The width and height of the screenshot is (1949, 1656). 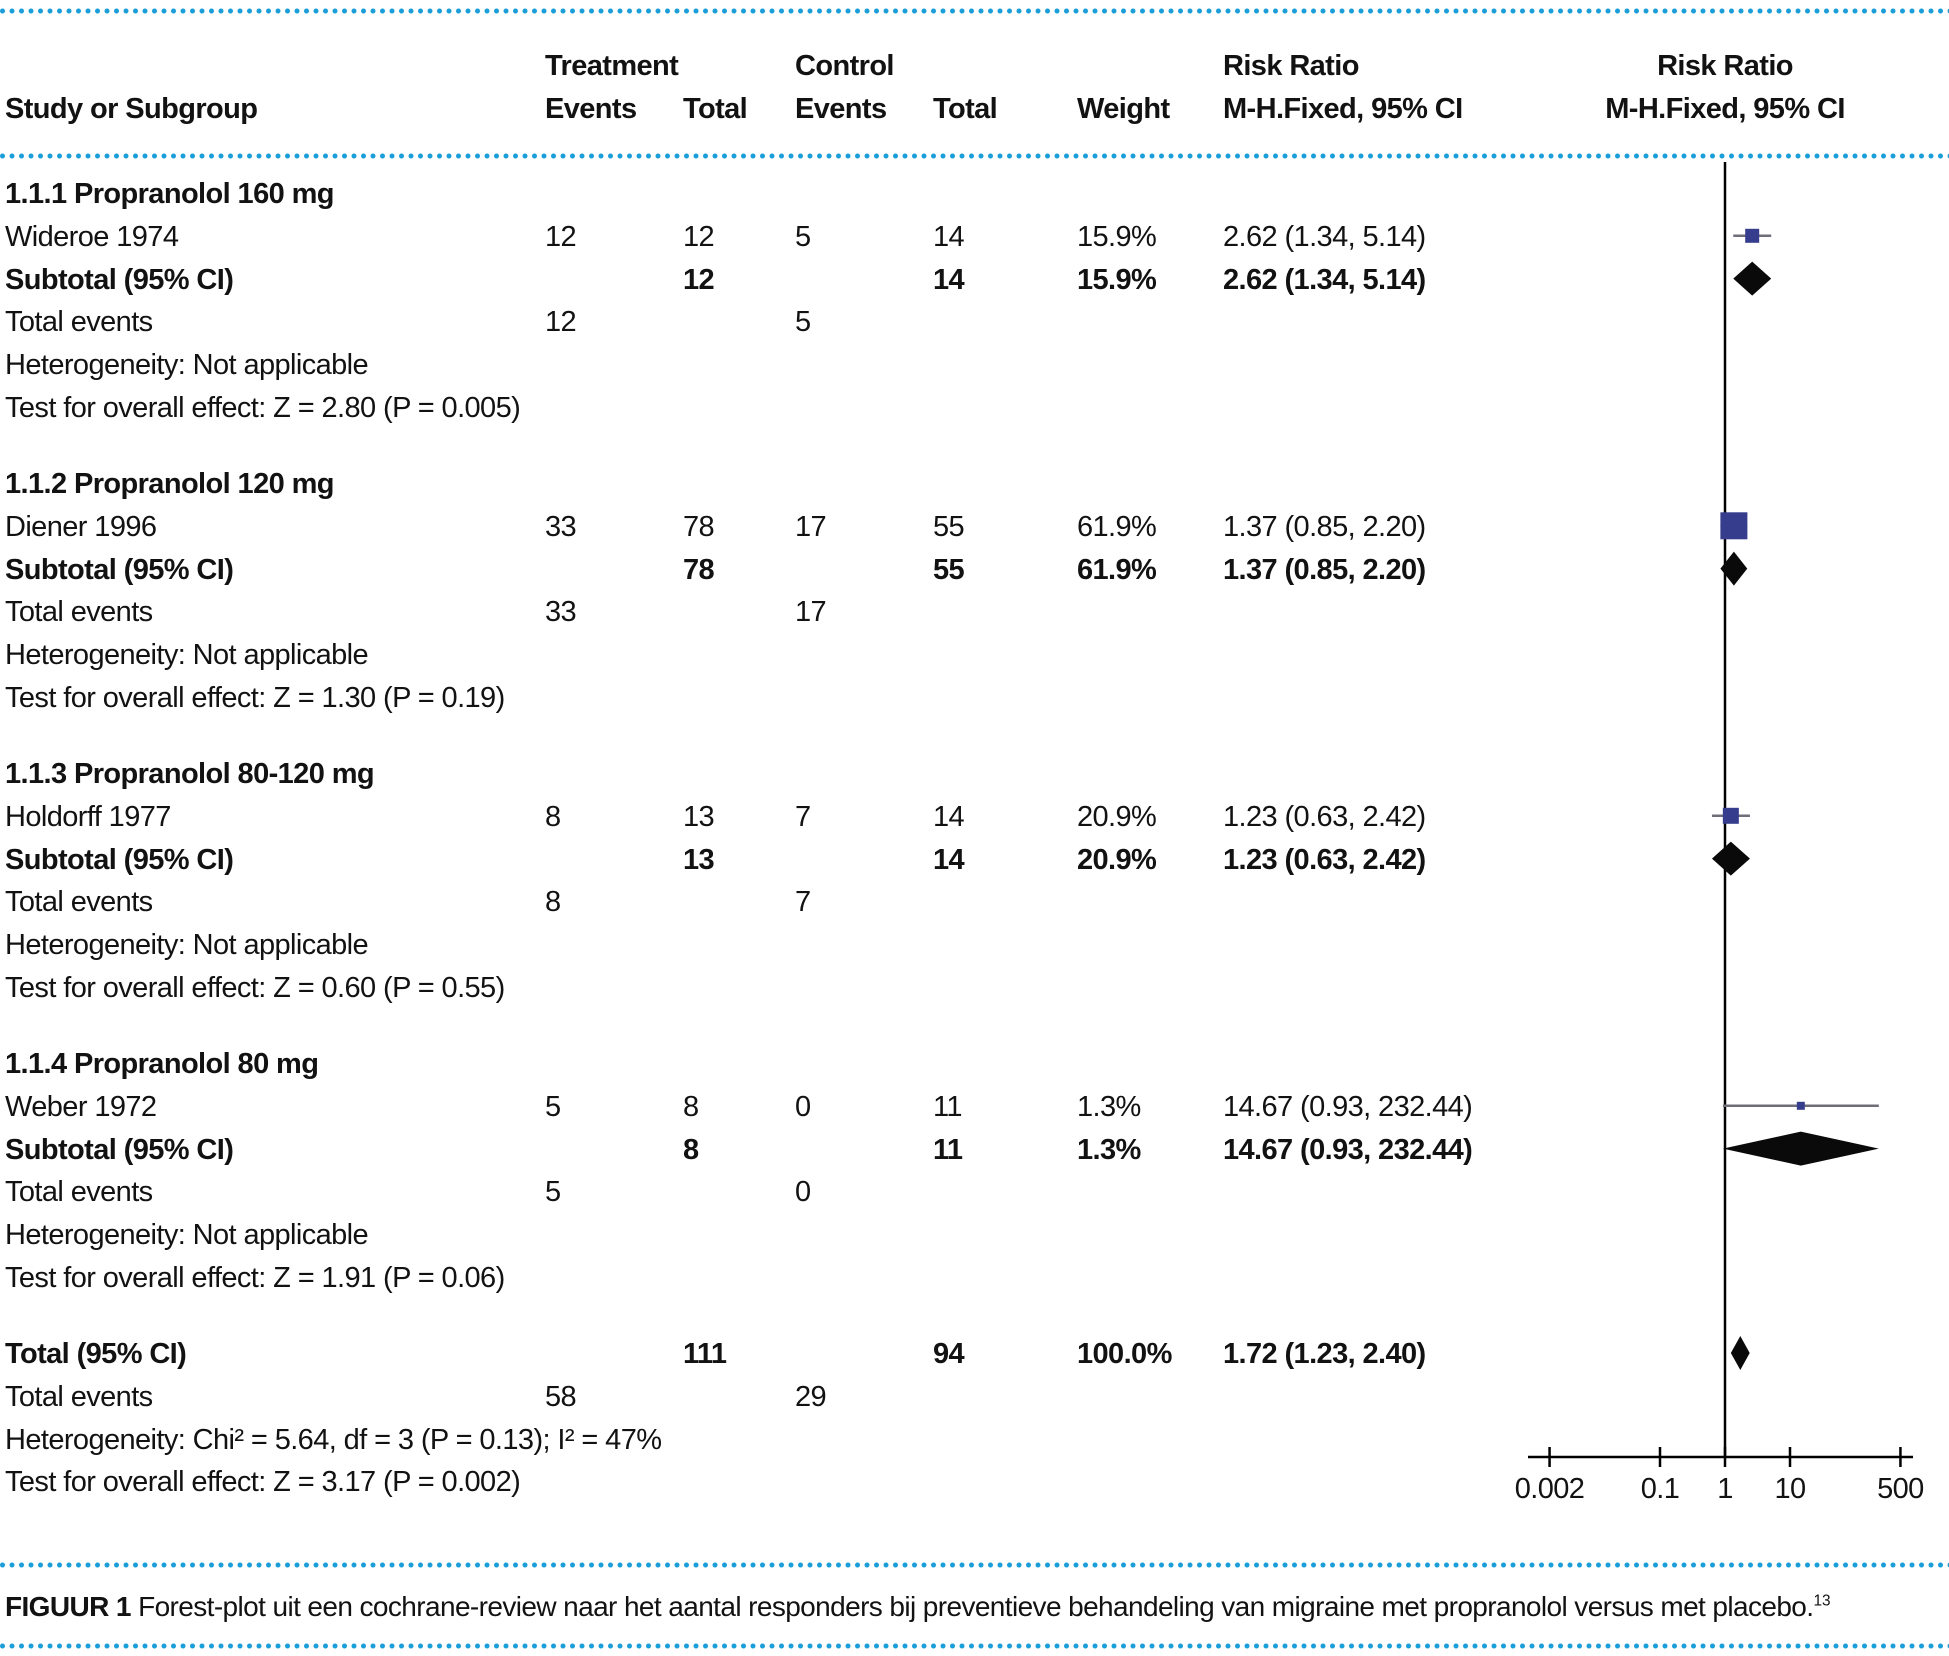 I want to click on cell-c-events: 29, so click(x=811, y=1396).